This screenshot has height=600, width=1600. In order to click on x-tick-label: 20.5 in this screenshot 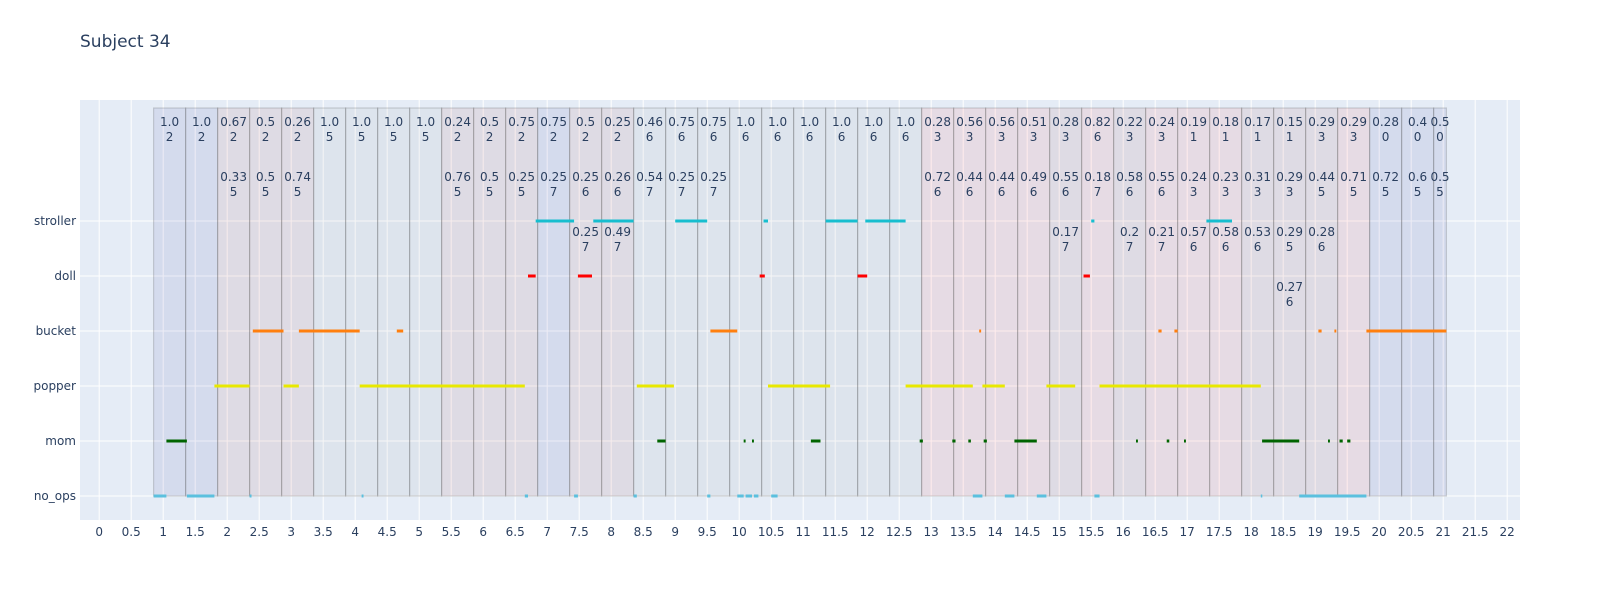, I will do `click(1411, 532)`.